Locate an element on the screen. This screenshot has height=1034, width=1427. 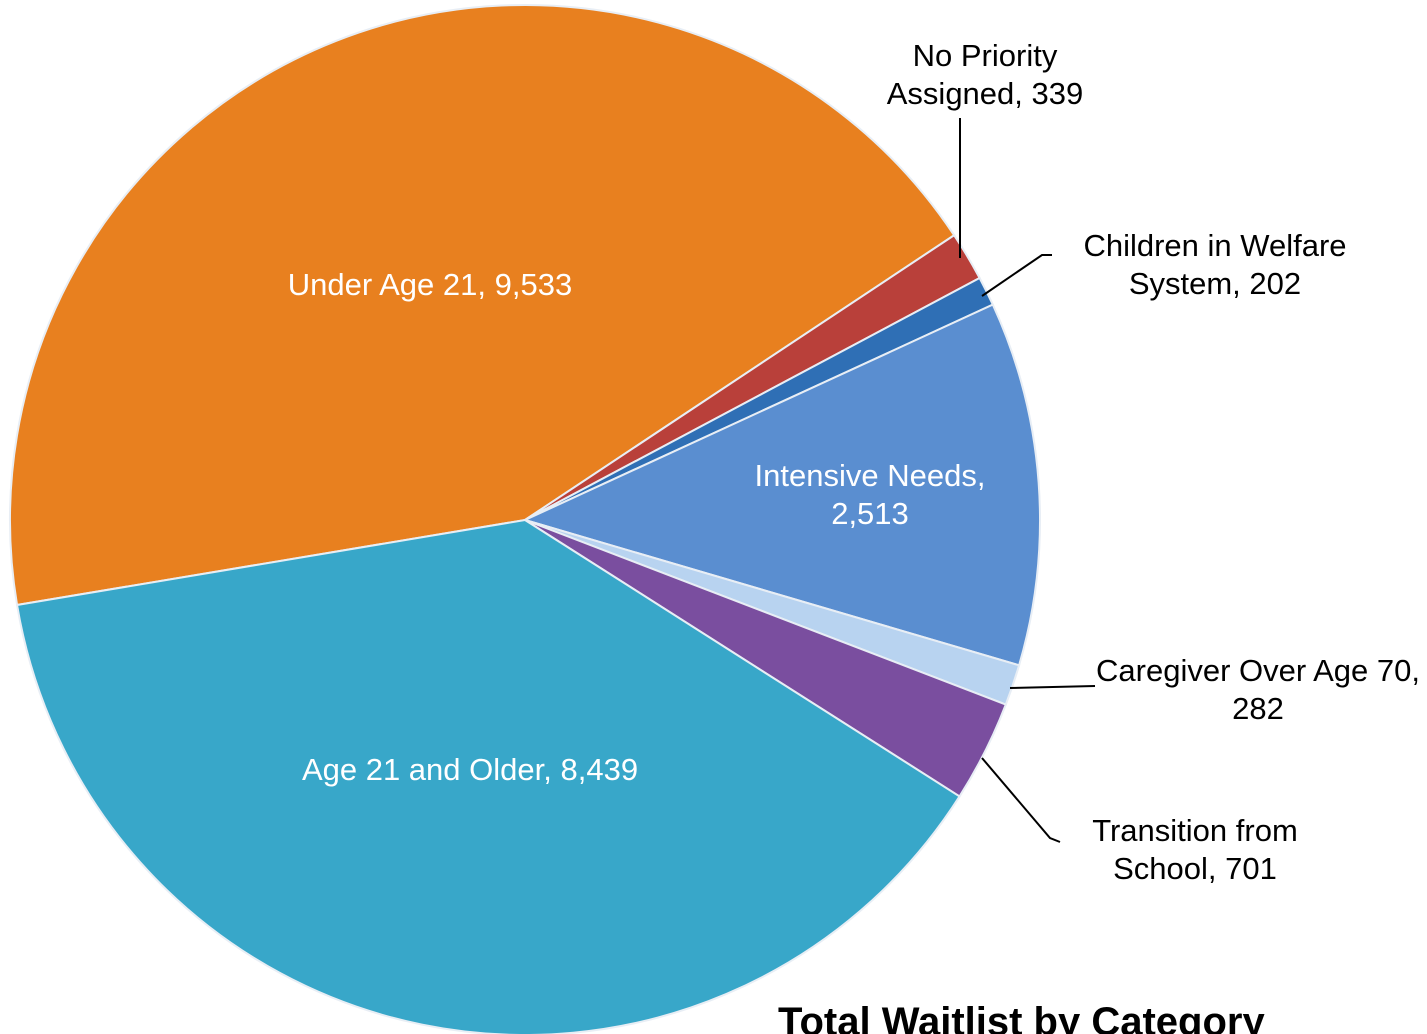
value-label: 9,533 is located at coordinates (533, 284).